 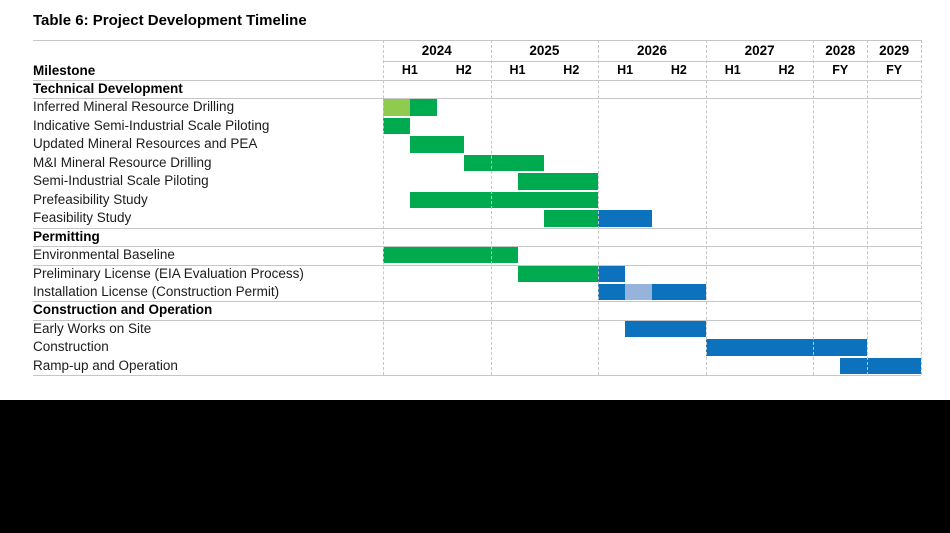 What do you see at coordinates (652, 61) in the screenshot?
I see `year-row-rule` at bounding box center [652, 61].